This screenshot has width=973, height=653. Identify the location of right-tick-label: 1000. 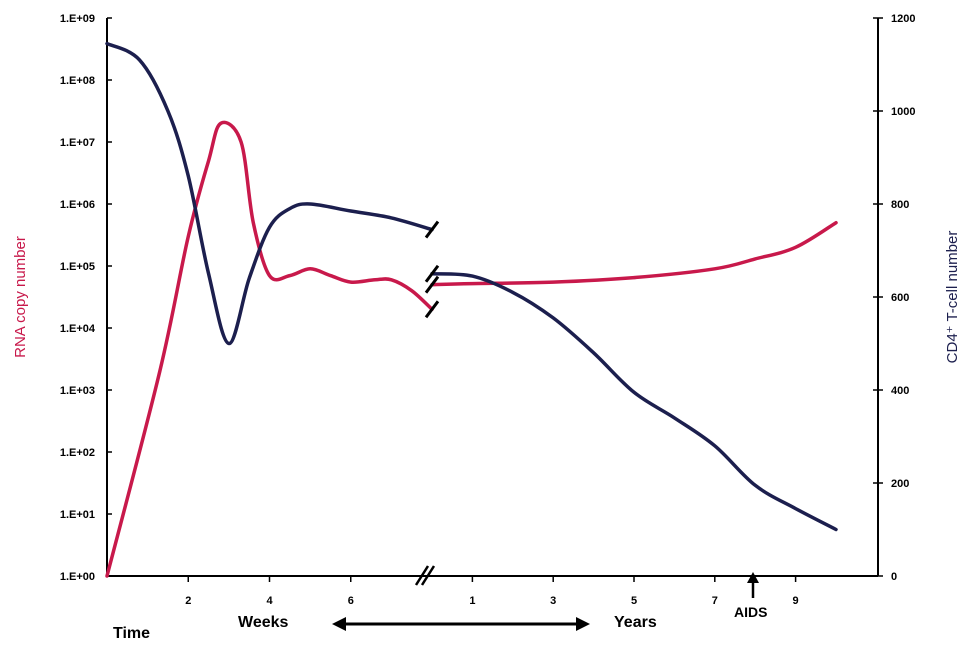
(903, 112).